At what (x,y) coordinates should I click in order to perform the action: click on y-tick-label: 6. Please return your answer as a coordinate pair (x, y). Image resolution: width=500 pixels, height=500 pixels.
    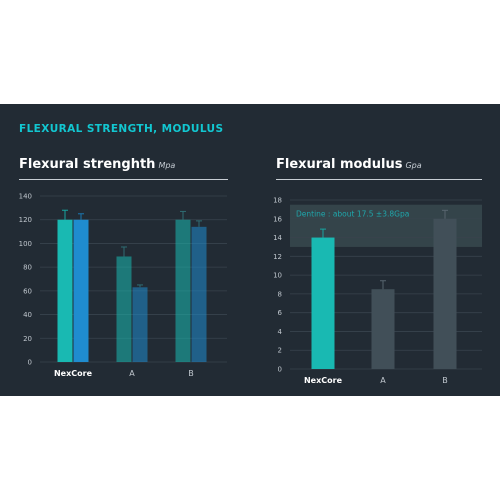
    Looking at the image, I should click on (280, 313).